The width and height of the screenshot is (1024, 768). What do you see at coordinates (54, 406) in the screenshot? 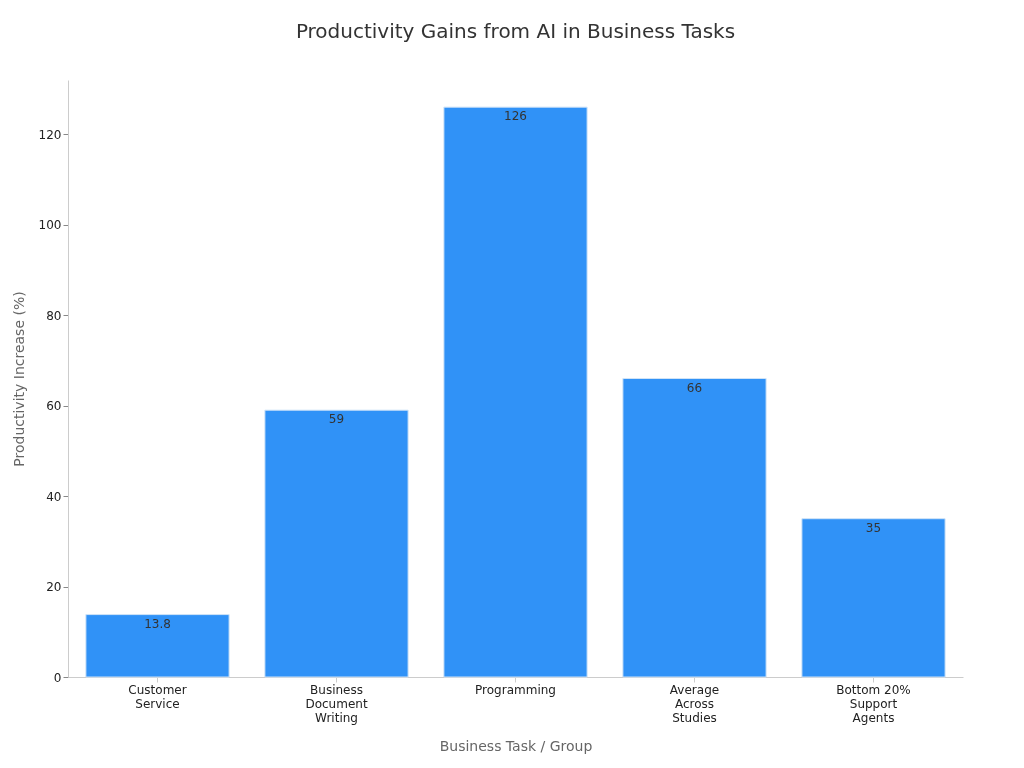
I see `y-tick-label: 60` at bounding box center [54, 406].